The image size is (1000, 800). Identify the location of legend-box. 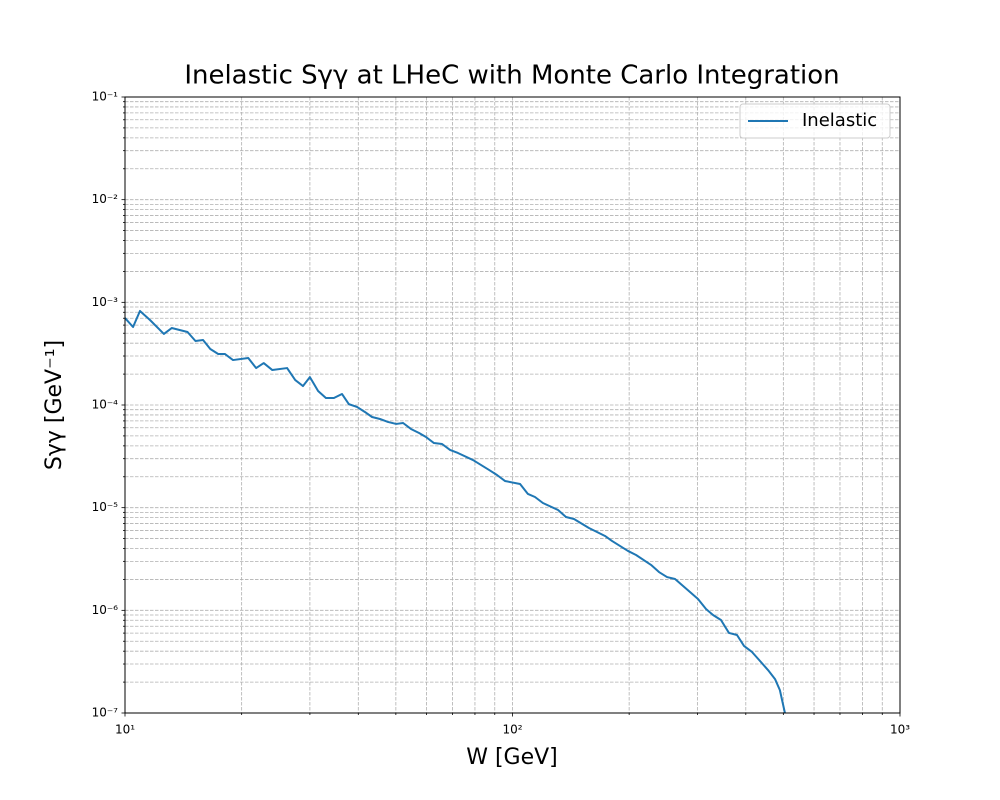
(815, 121).